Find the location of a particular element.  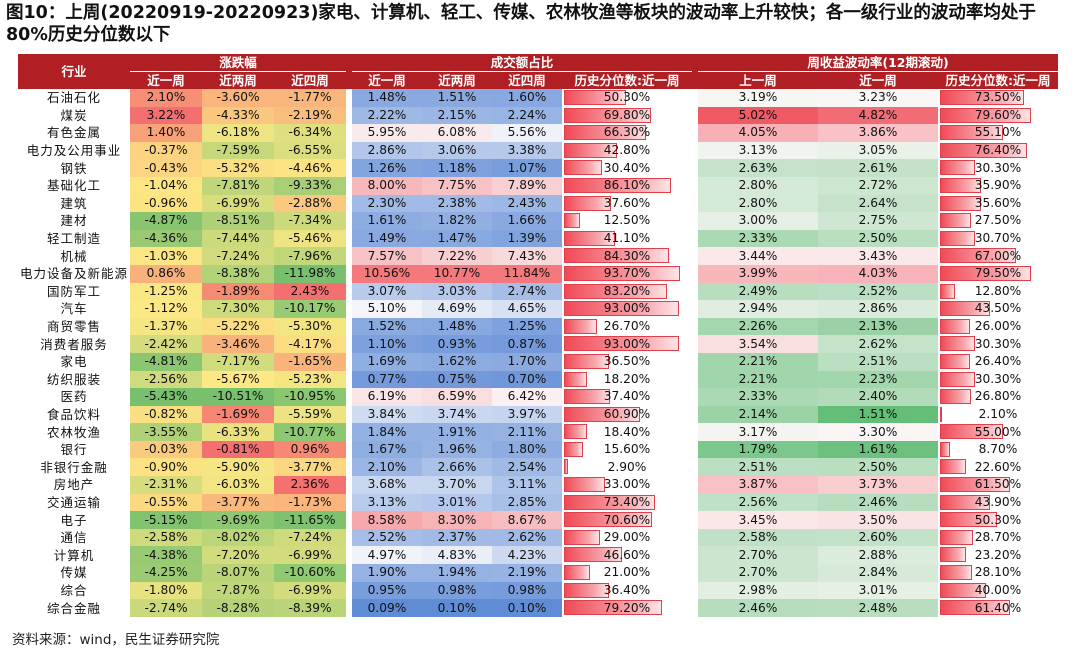

turnover-percentile-cell: 15.60% is located at coordinates (627, 450).